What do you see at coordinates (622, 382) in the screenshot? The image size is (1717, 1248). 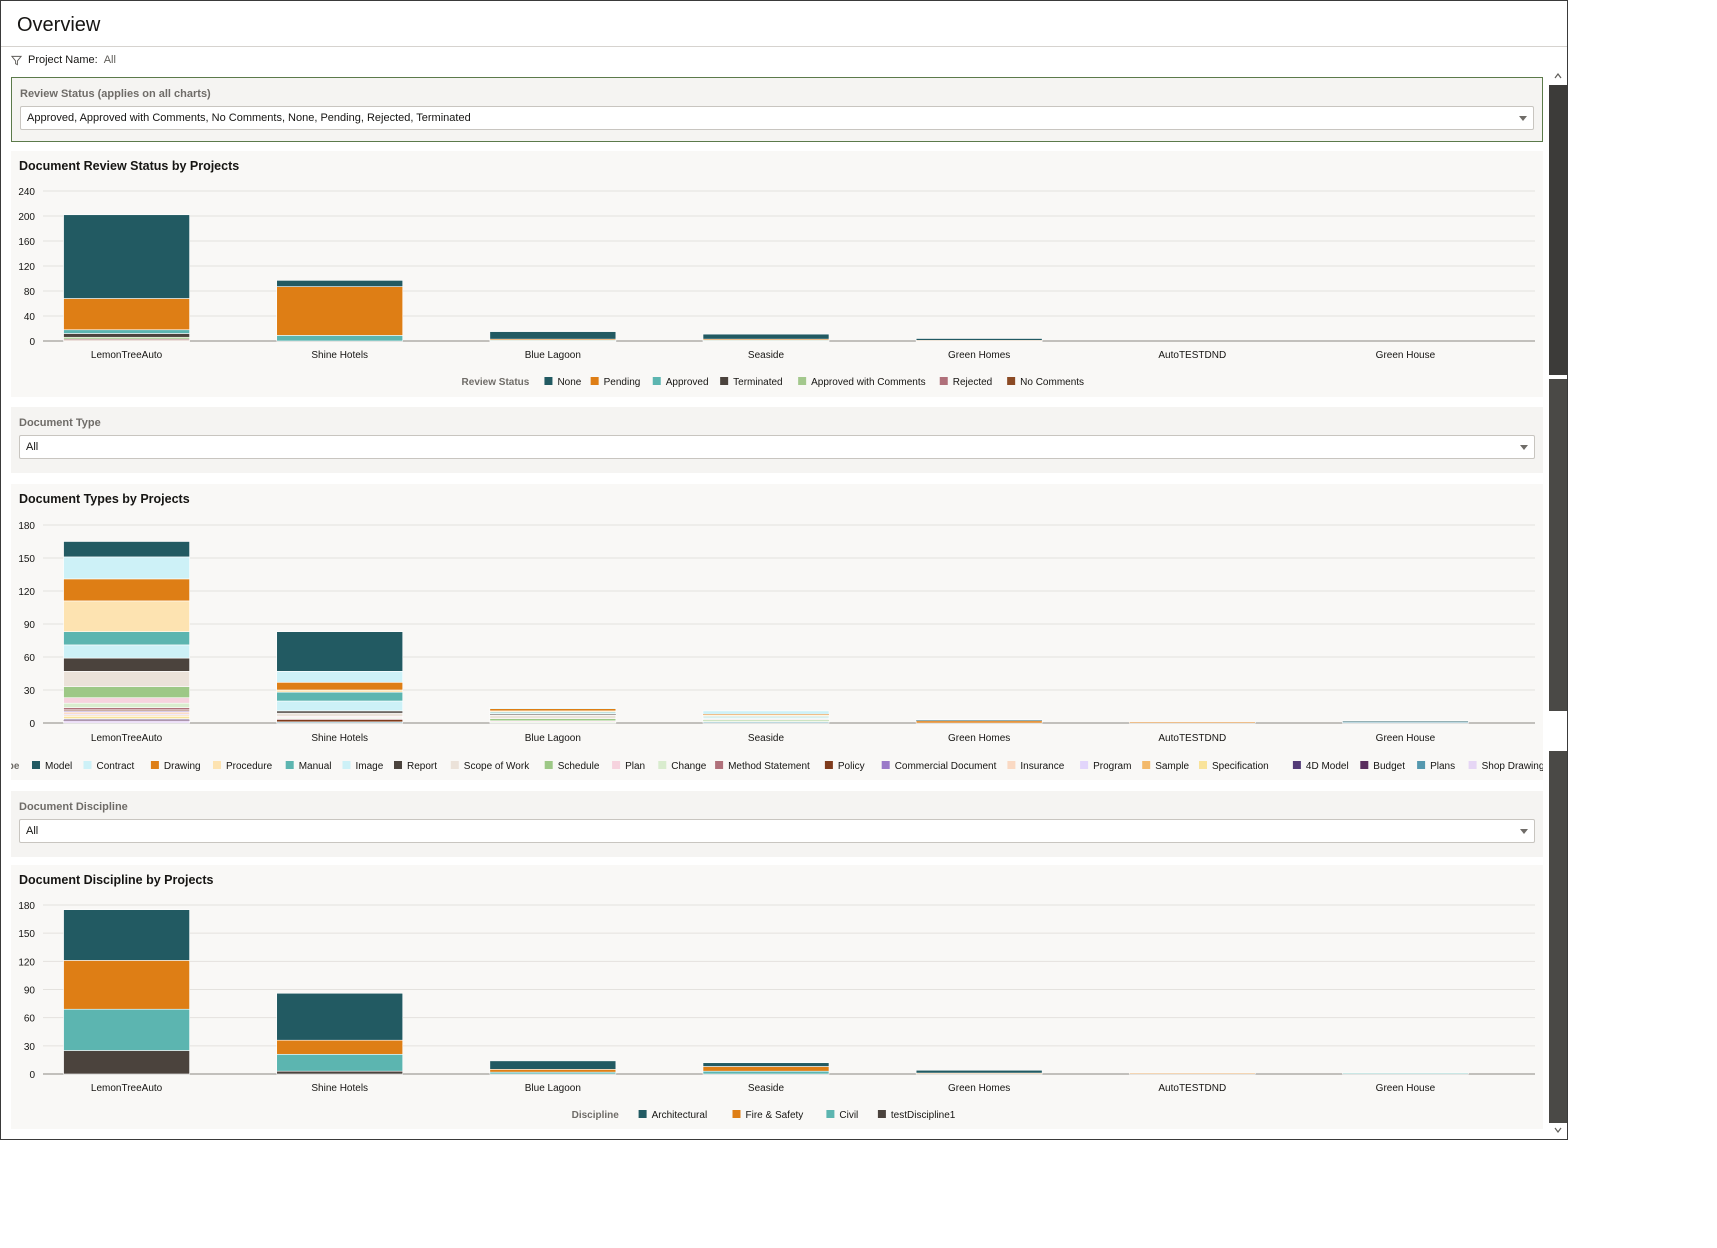 I see `legend-label-pending: Pending` at bounding box center [622, 382].